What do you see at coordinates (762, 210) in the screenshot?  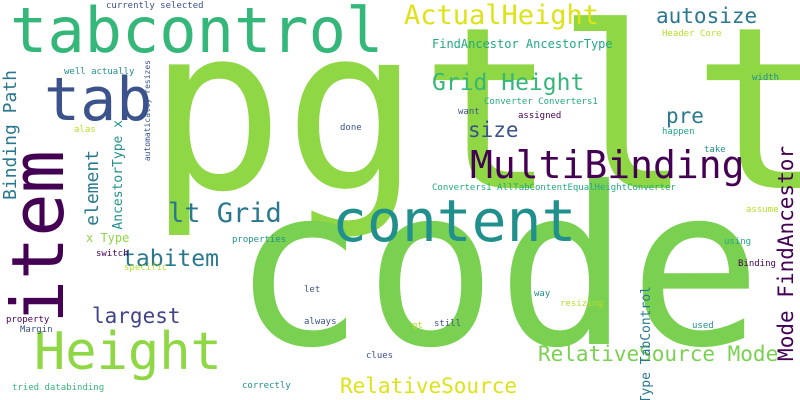 I see `word-assume: assume` at bounding box center [762, 210].